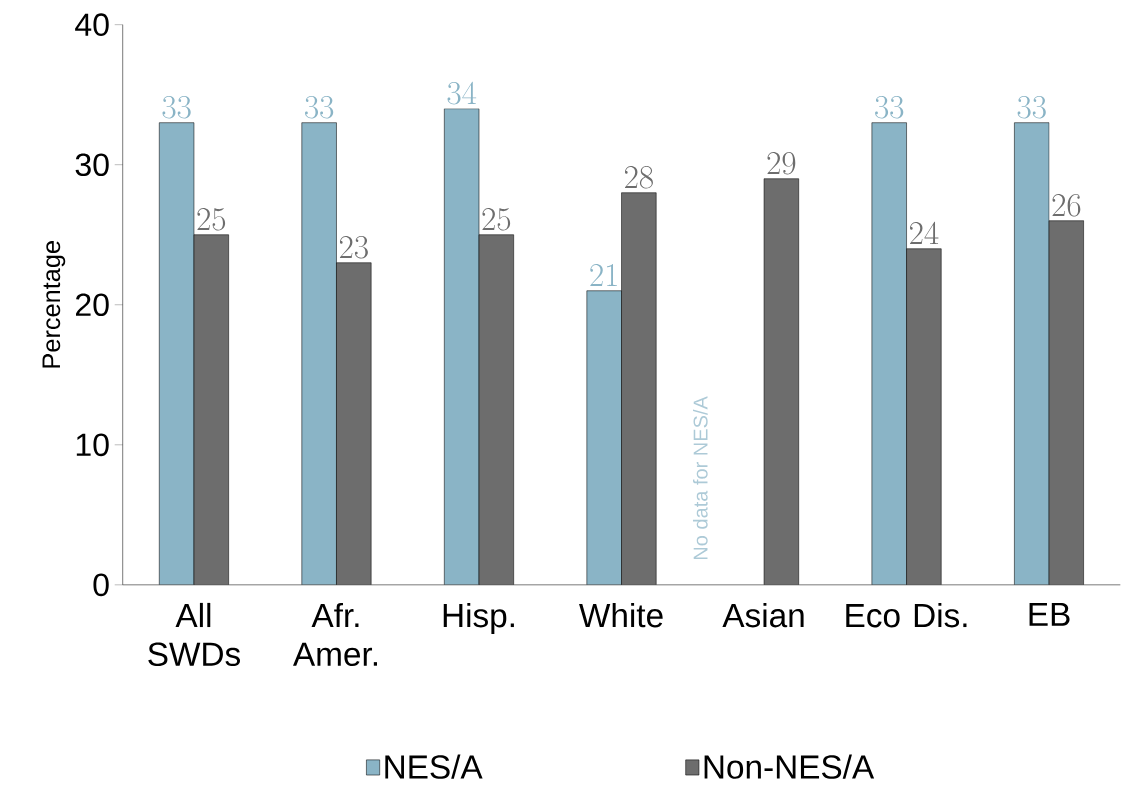 Image resolution: width=1127 pixels, height=786 pixels. What do you see at coordinates (924, 232) in the screenshot?
I see `data-label: 24` at bounding box center [924, 232].